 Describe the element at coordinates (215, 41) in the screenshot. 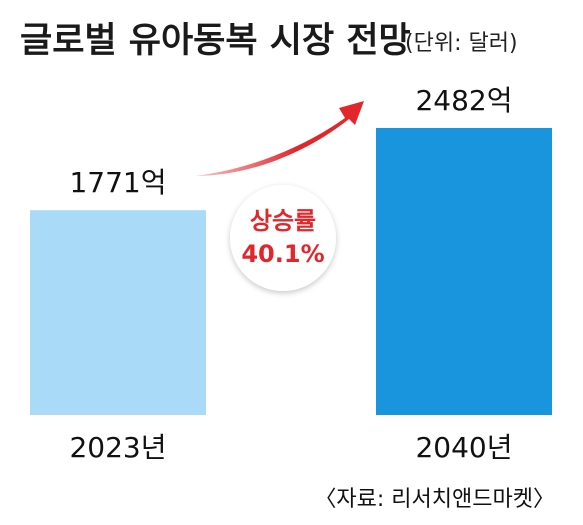

I see `chart-title: 글로벌 유아동복 시장 전망` at that location.